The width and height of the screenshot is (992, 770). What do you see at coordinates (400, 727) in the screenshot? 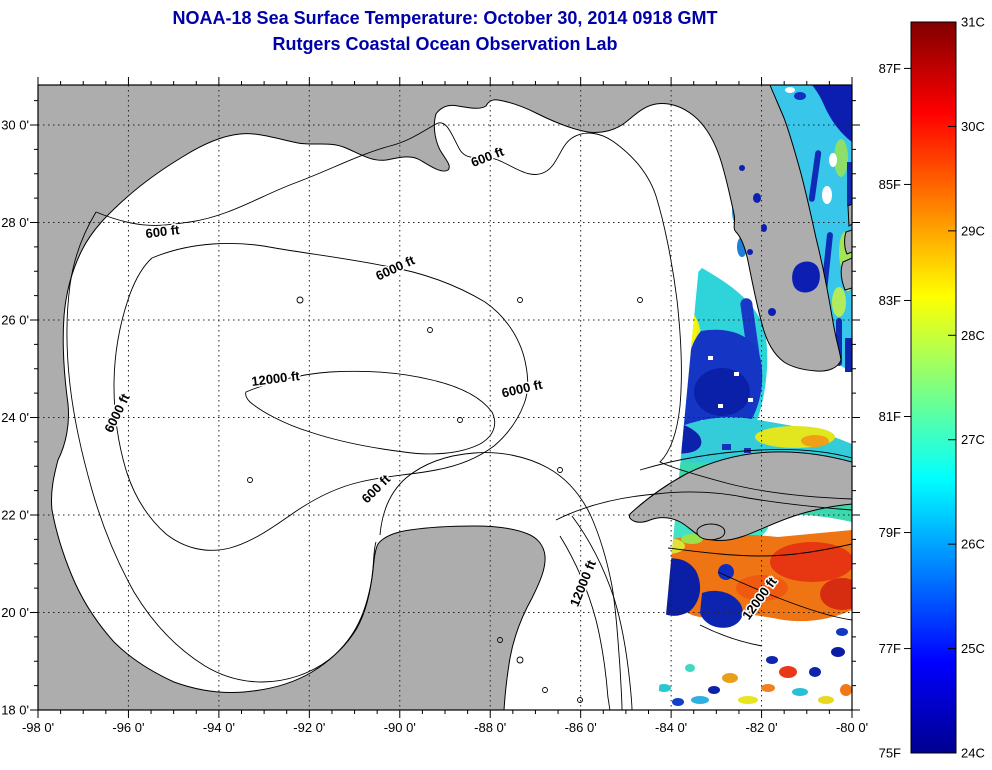
I see `x-tick-label: -90 0'` at bounding box center [400, 727].